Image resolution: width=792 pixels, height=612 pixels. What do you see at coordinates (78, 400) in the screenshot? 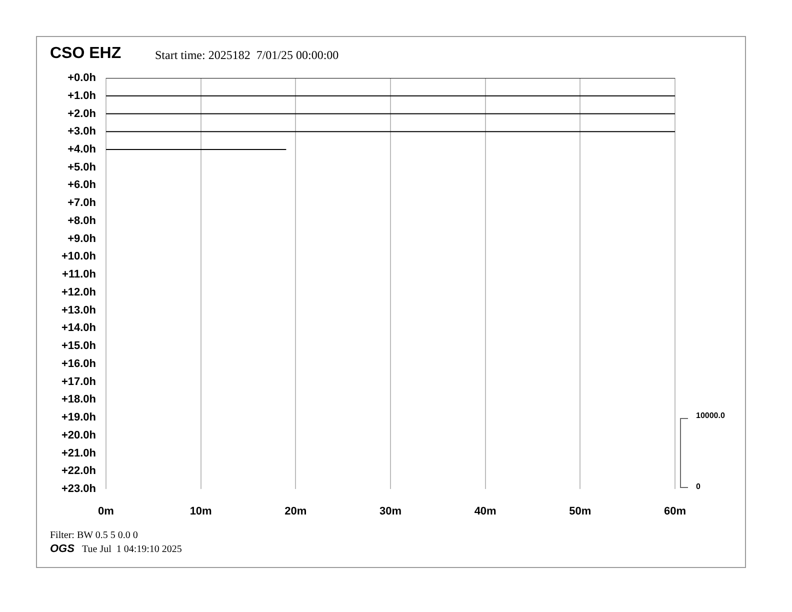
I see `y-tick-label: +18.0h` at bounding box center [78, 400].